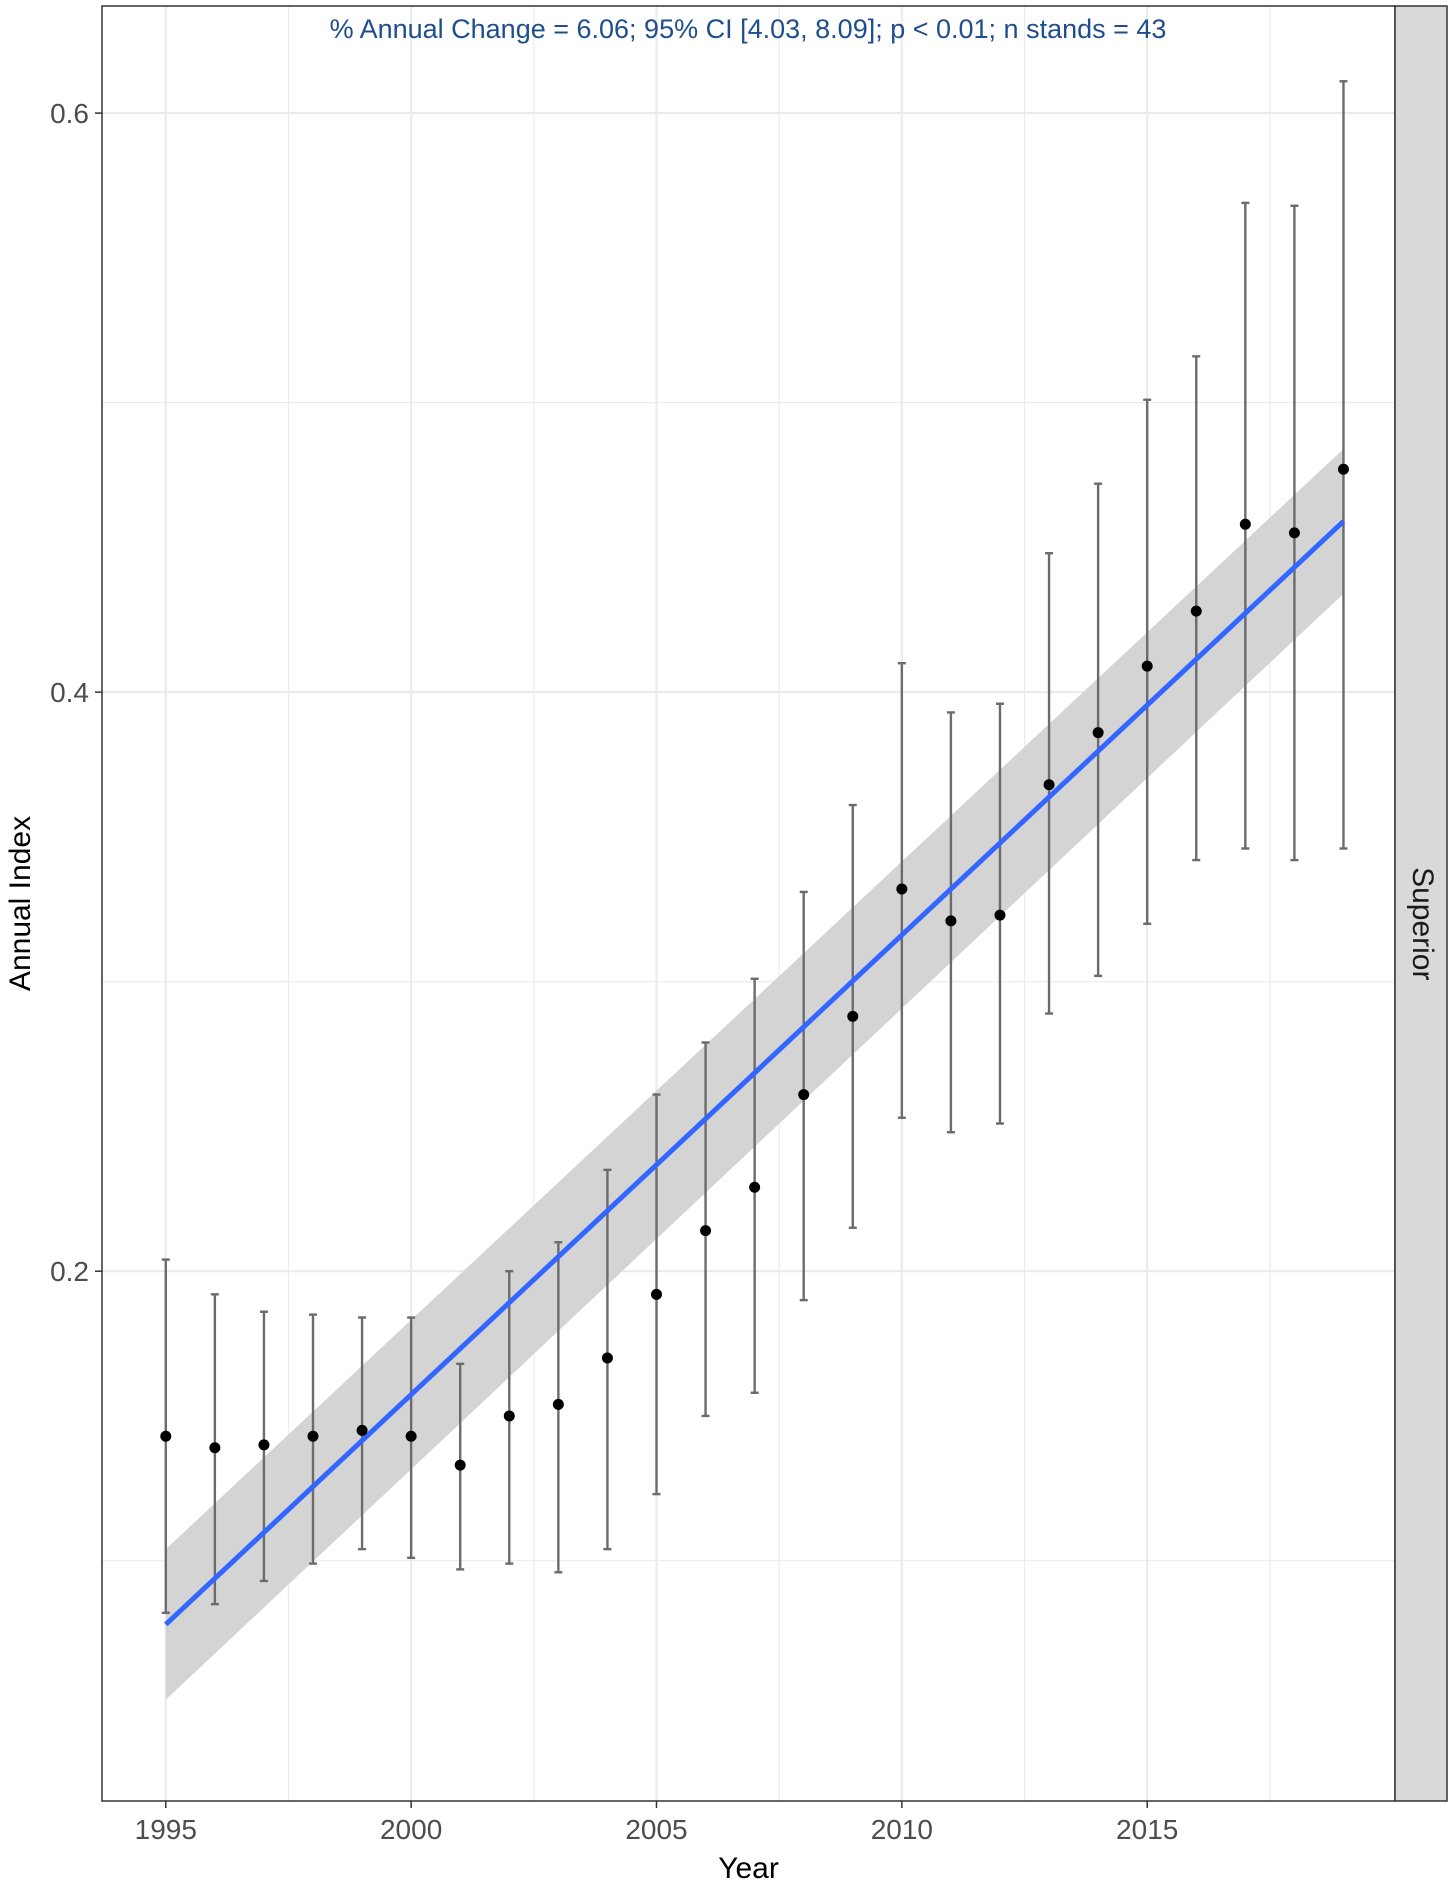 The height and width of the screenshot is (1885, 1455). What do you see at coordinates (20, 903) in the screenshot?
I see `y-axis-title: Annual Index` at bounding box center [20, 903].